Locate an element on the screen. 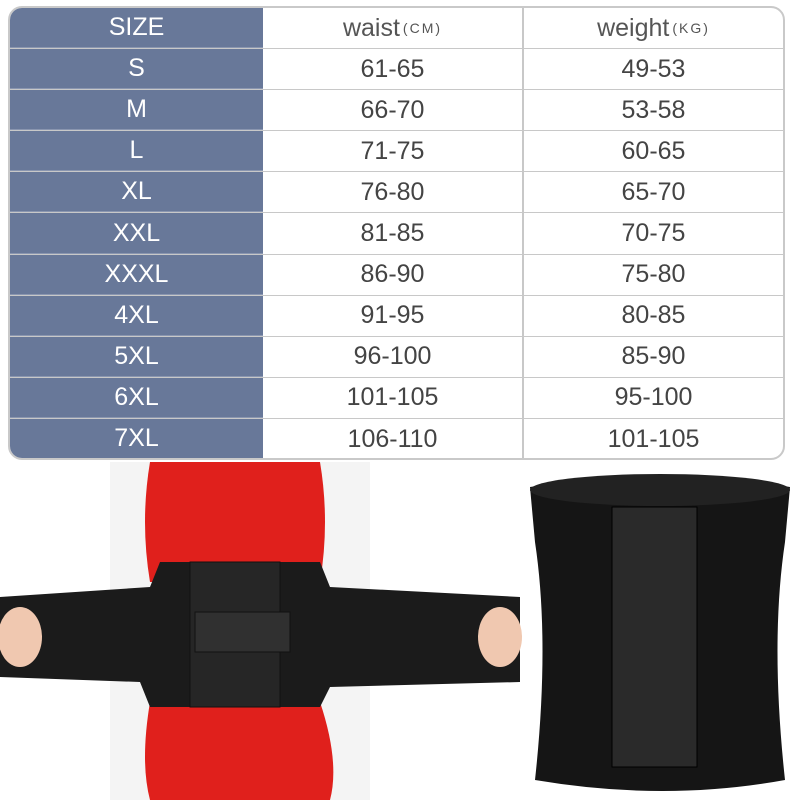 This screenshot has width=800, height=800. waist-trainer-product-image is located at coordinates (660, 632).